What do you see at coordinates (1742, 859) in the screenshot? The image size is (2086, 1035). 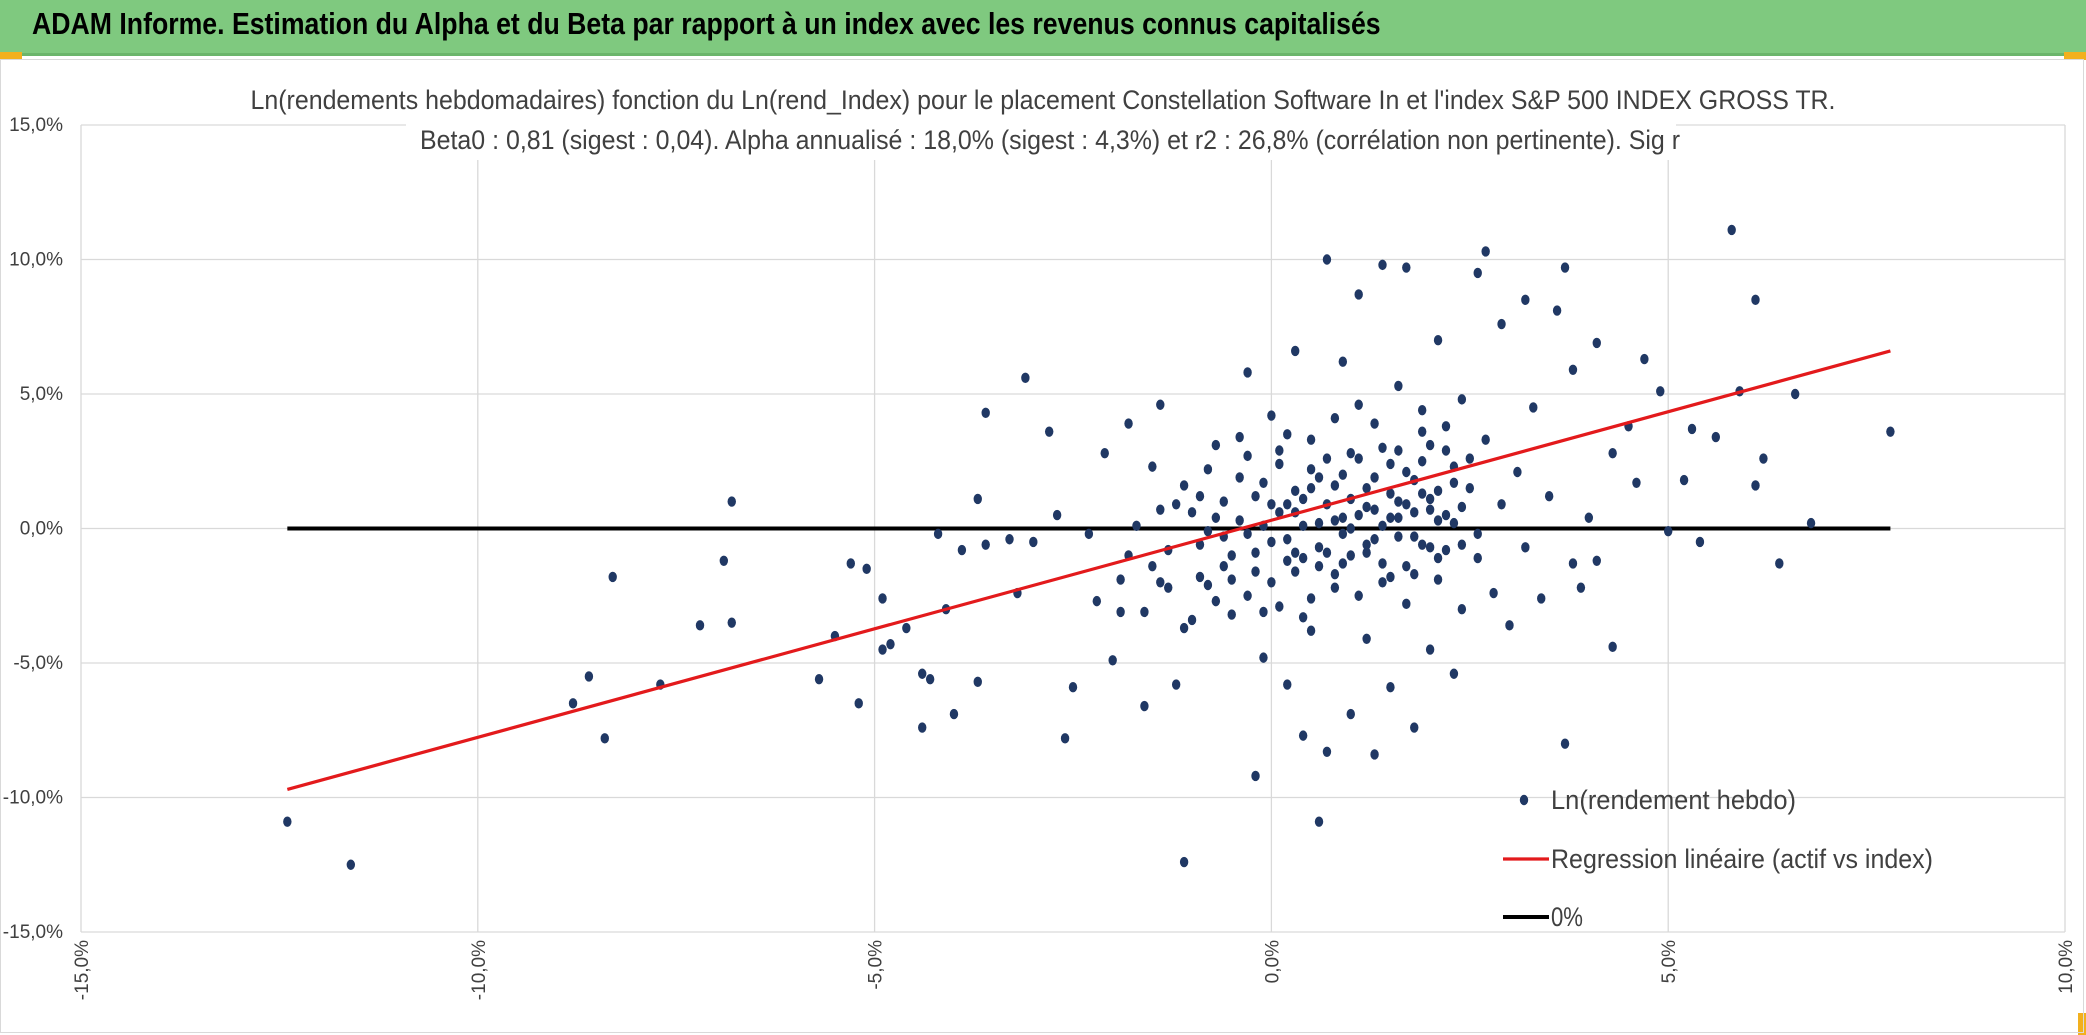 I see `legend-label: Regression linéaire (actif vs index)` at bounding box center [1742, 859].